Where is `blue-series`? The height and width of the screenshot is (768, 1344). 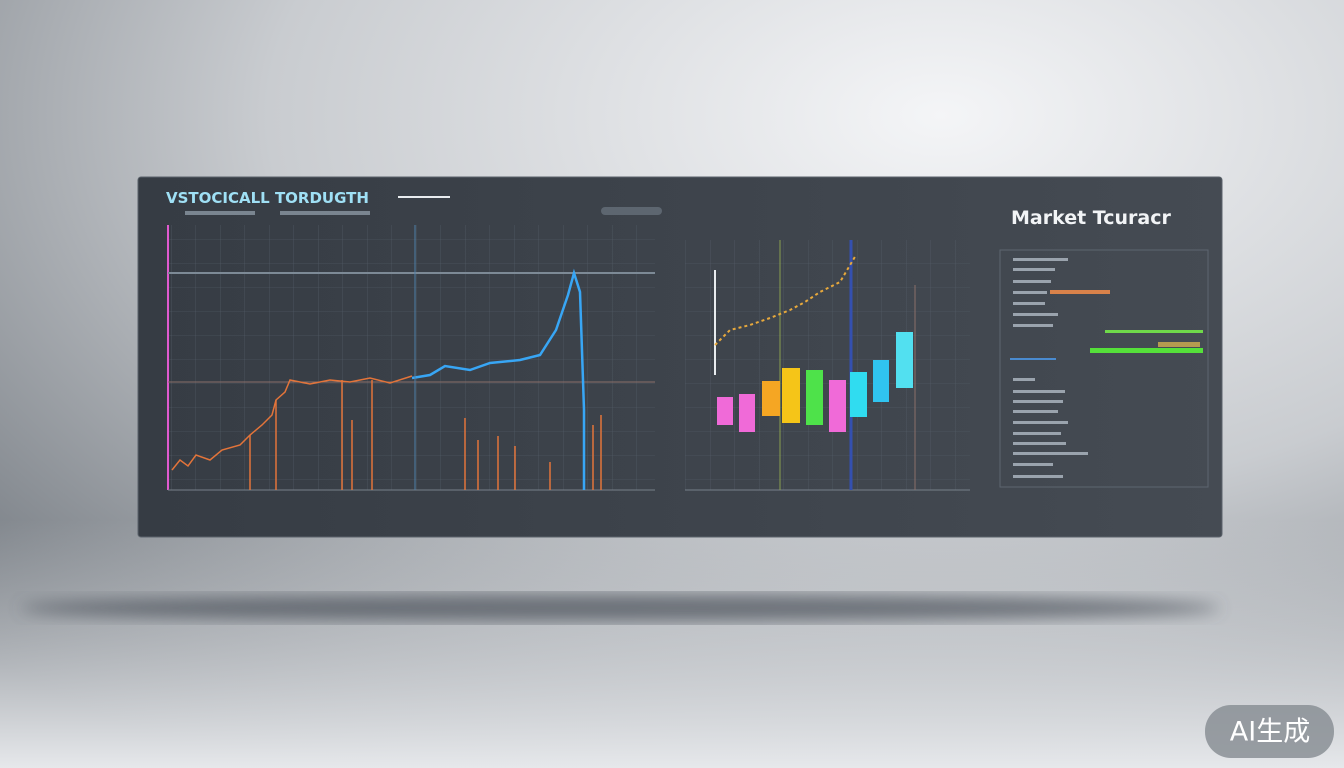 blue-series is located at coordinates (498, 379).